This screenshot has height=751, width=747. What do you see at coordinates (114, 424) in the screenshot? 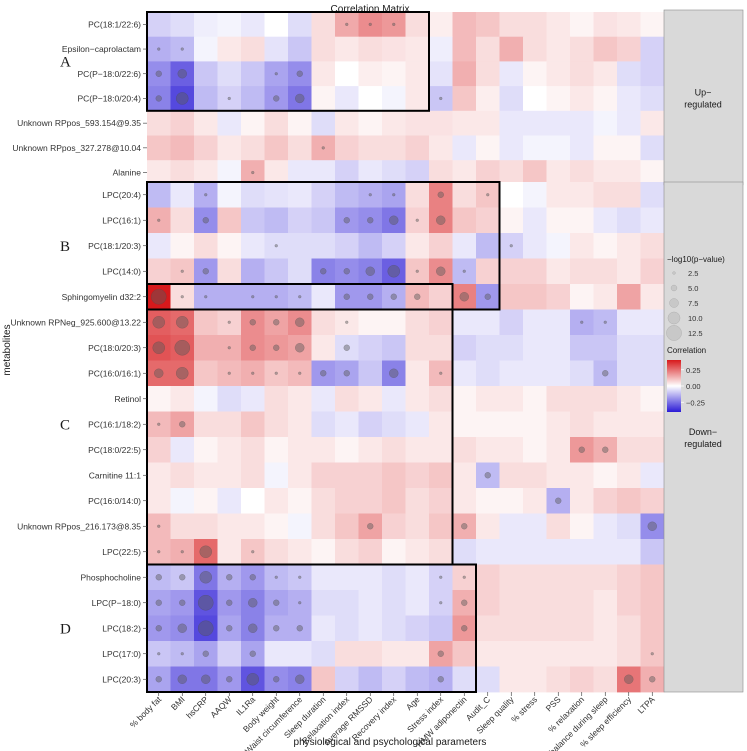
I see `y-tick-label: PC(16:1/18:2)` at bounding box center [114, 424].